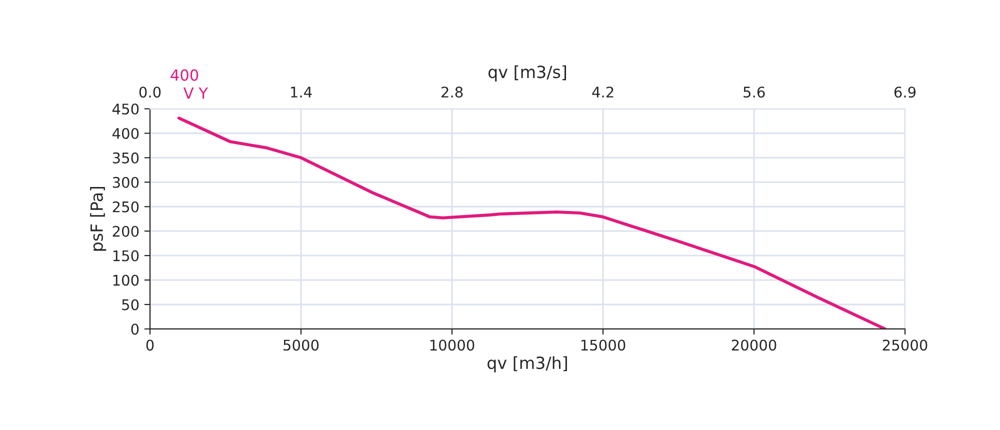 Image resolution: width=1000 pixels, height=430 pixels. What do you see at coordinates (126, 280) in the screenshot?
I see `y-tick-label: 100` at bounding box center [126, 280].